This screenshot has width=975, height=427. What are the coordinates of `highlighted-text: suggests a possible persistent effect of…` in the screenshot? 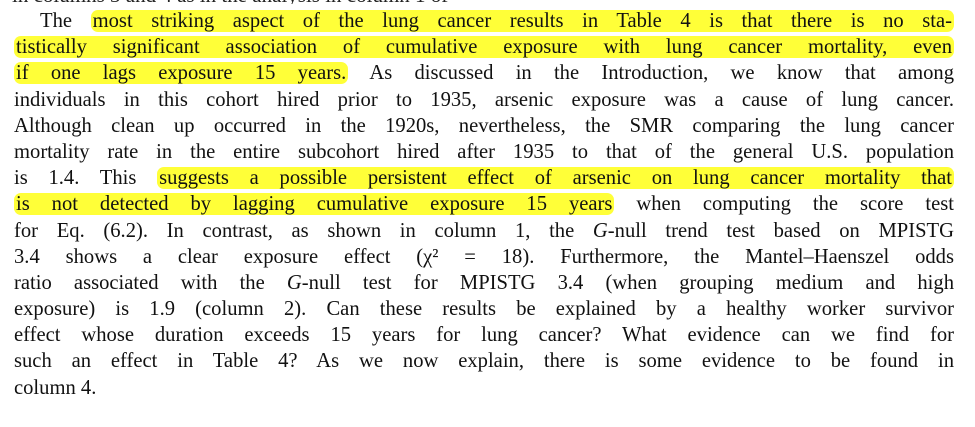 It's located at (555, 178).